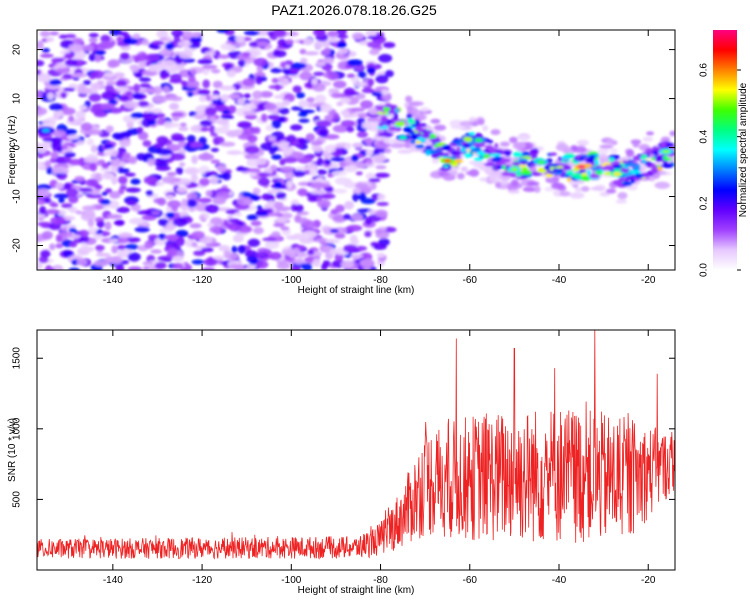 The height and width of the screenshot is (600, 750). What do you see at coordinates (743, 149) in the screenshot?
I see `colorbar-label: Normalized spectral amplitude` at bounding box center [743, 149].